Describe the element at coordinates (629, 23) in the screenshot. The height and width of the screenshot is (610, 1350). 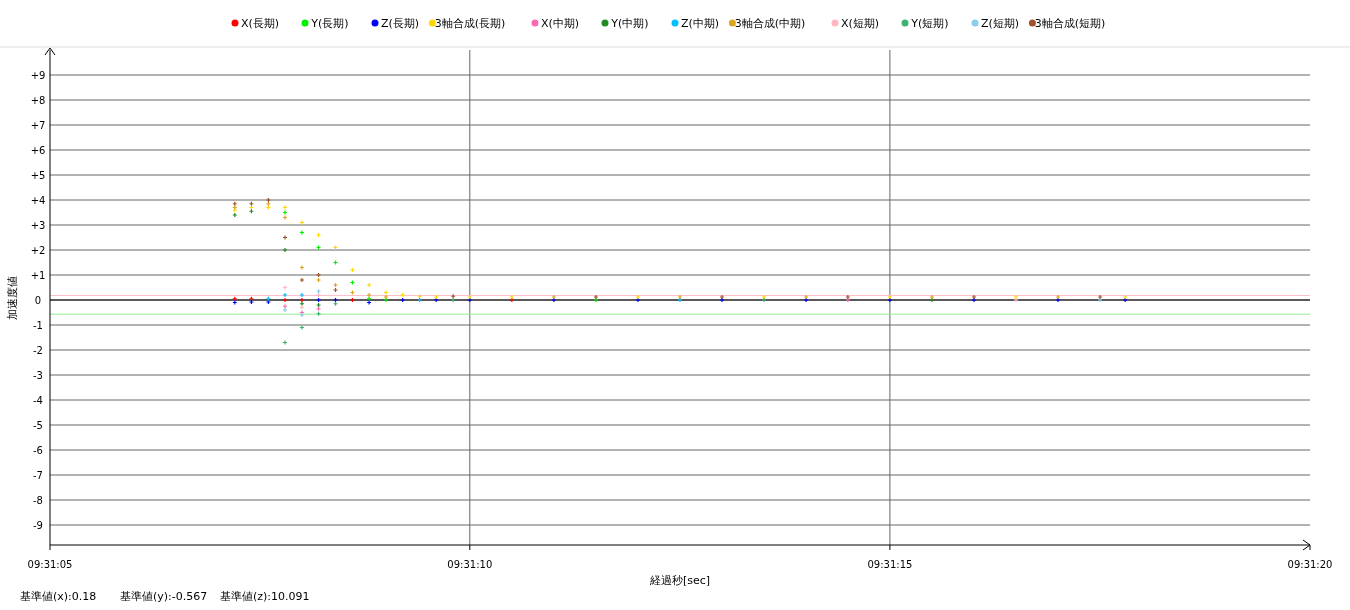
I see `legend-label: Y(中期)` at that location.